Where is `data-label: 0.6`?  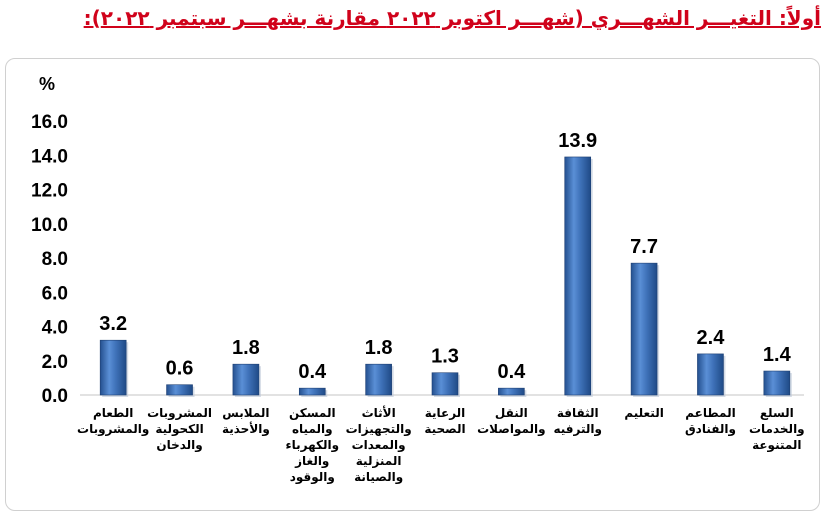 data-label: 0.6 is located at coordinates (180, 369).